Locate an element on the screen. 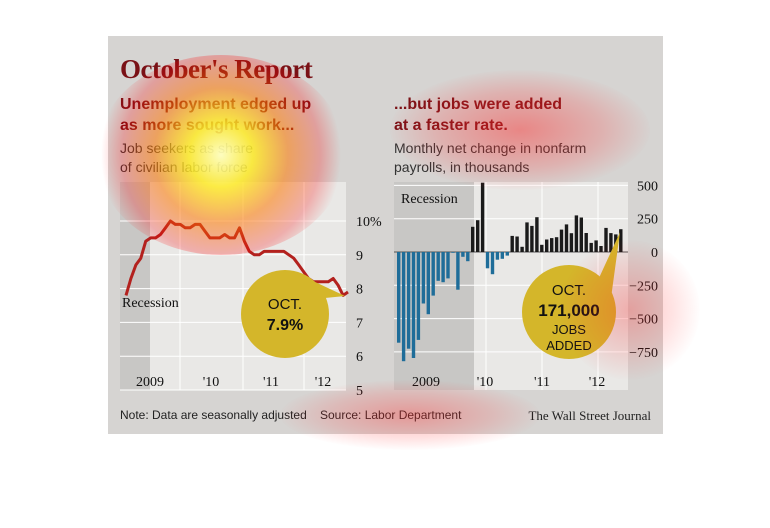 The height and width of the screenshot is (528, 770). right-callout-line-3: JOBS is located at coordinates (569, 329).